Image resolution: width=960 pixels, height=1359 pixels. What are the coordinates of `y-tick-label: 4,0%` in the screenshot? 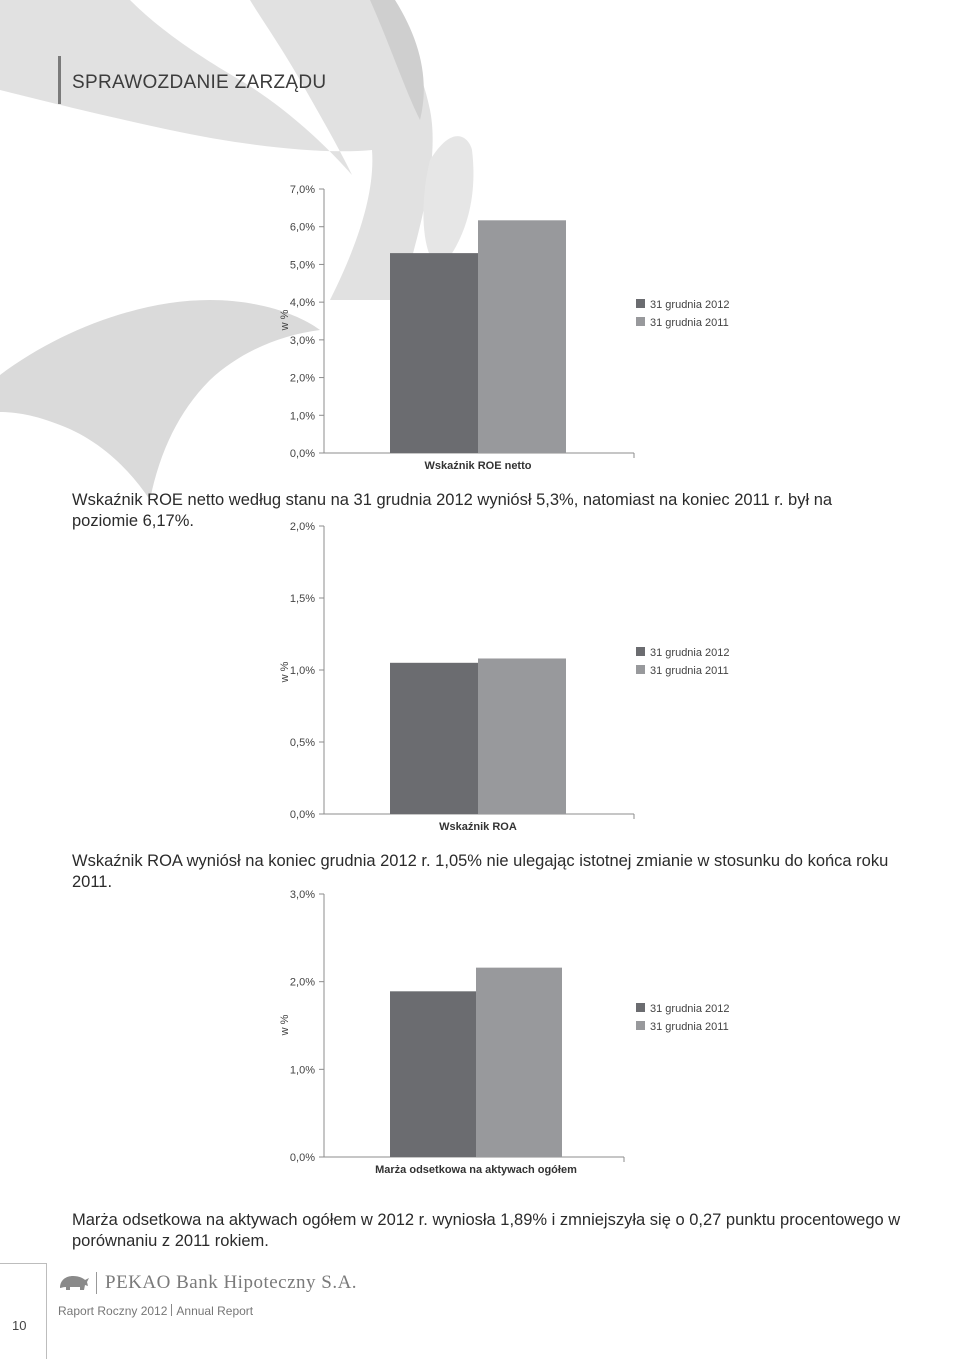 It's located at (302, 303).